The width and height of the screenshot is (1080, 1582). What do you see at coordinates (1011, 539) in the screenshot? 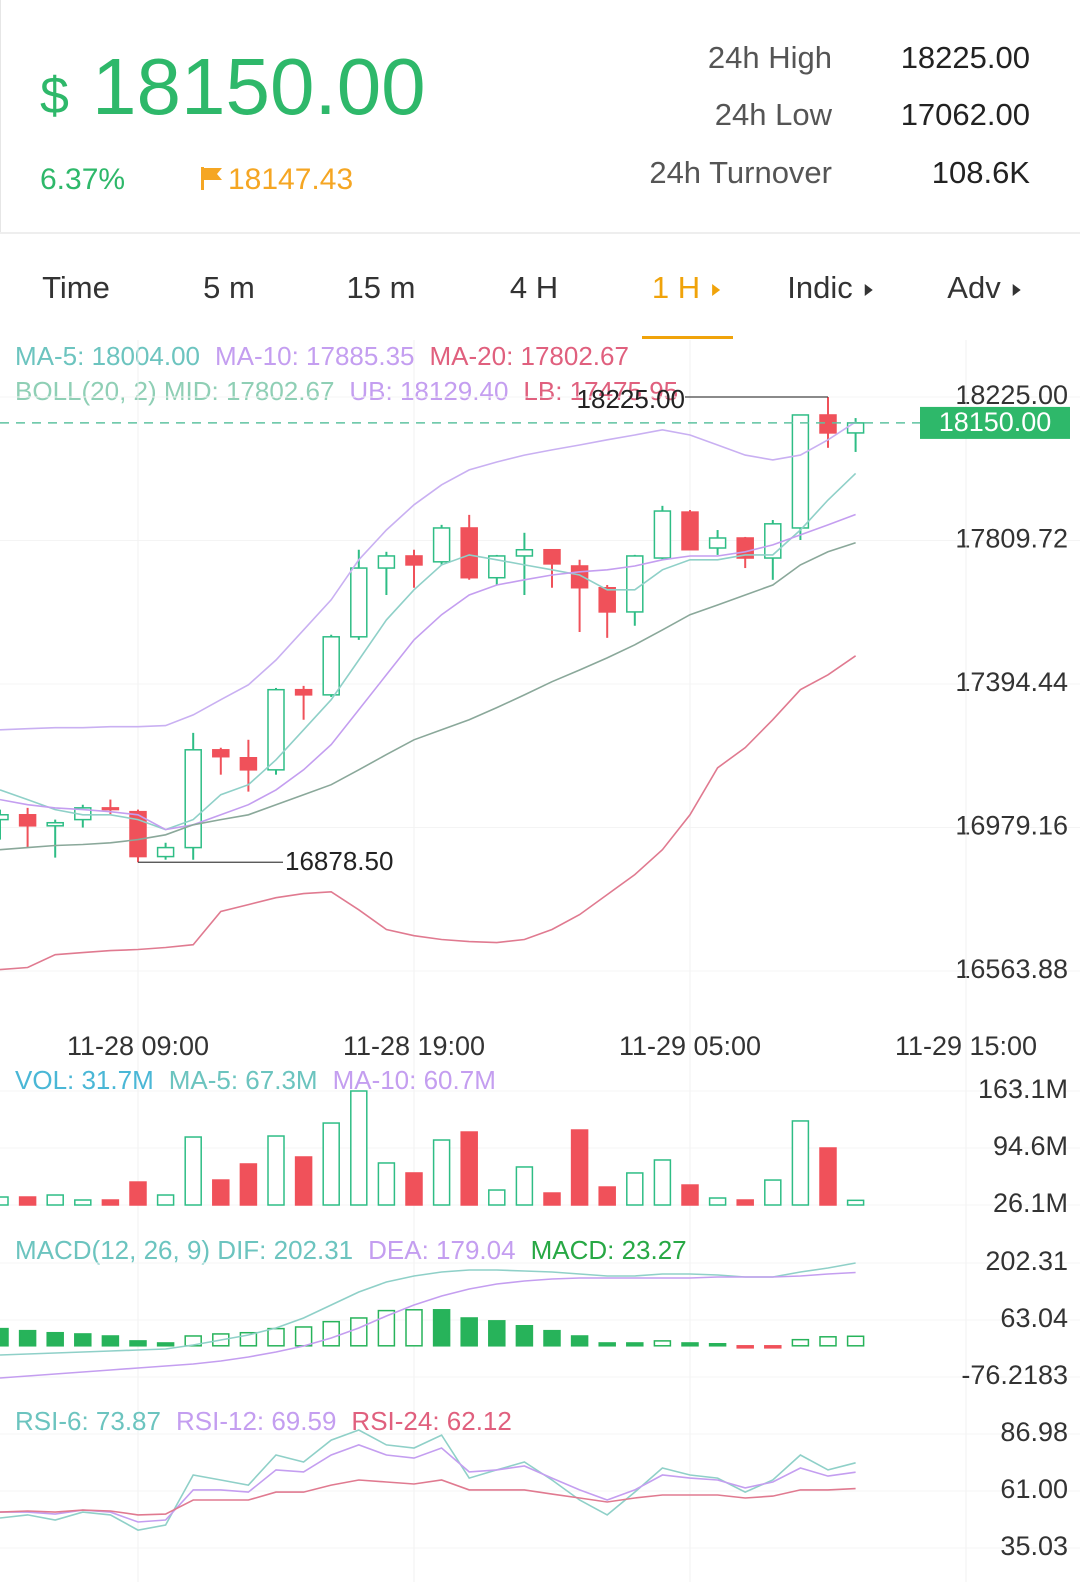
I see `y-tick-label: 17809.72` at bounding box center [1011, 539].